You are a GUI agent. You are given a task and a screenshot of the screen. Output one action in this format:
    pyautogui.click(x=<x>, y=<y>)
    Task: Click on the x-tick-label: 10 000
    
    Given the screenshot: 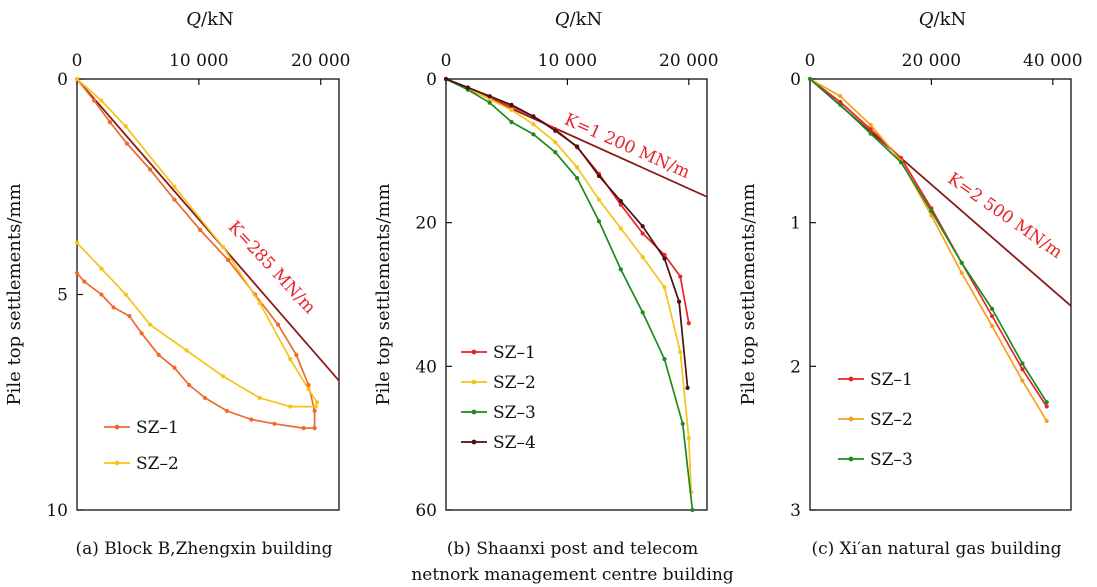 What is the action you would take?
    pyautogui.click(x=198, y=61)
    